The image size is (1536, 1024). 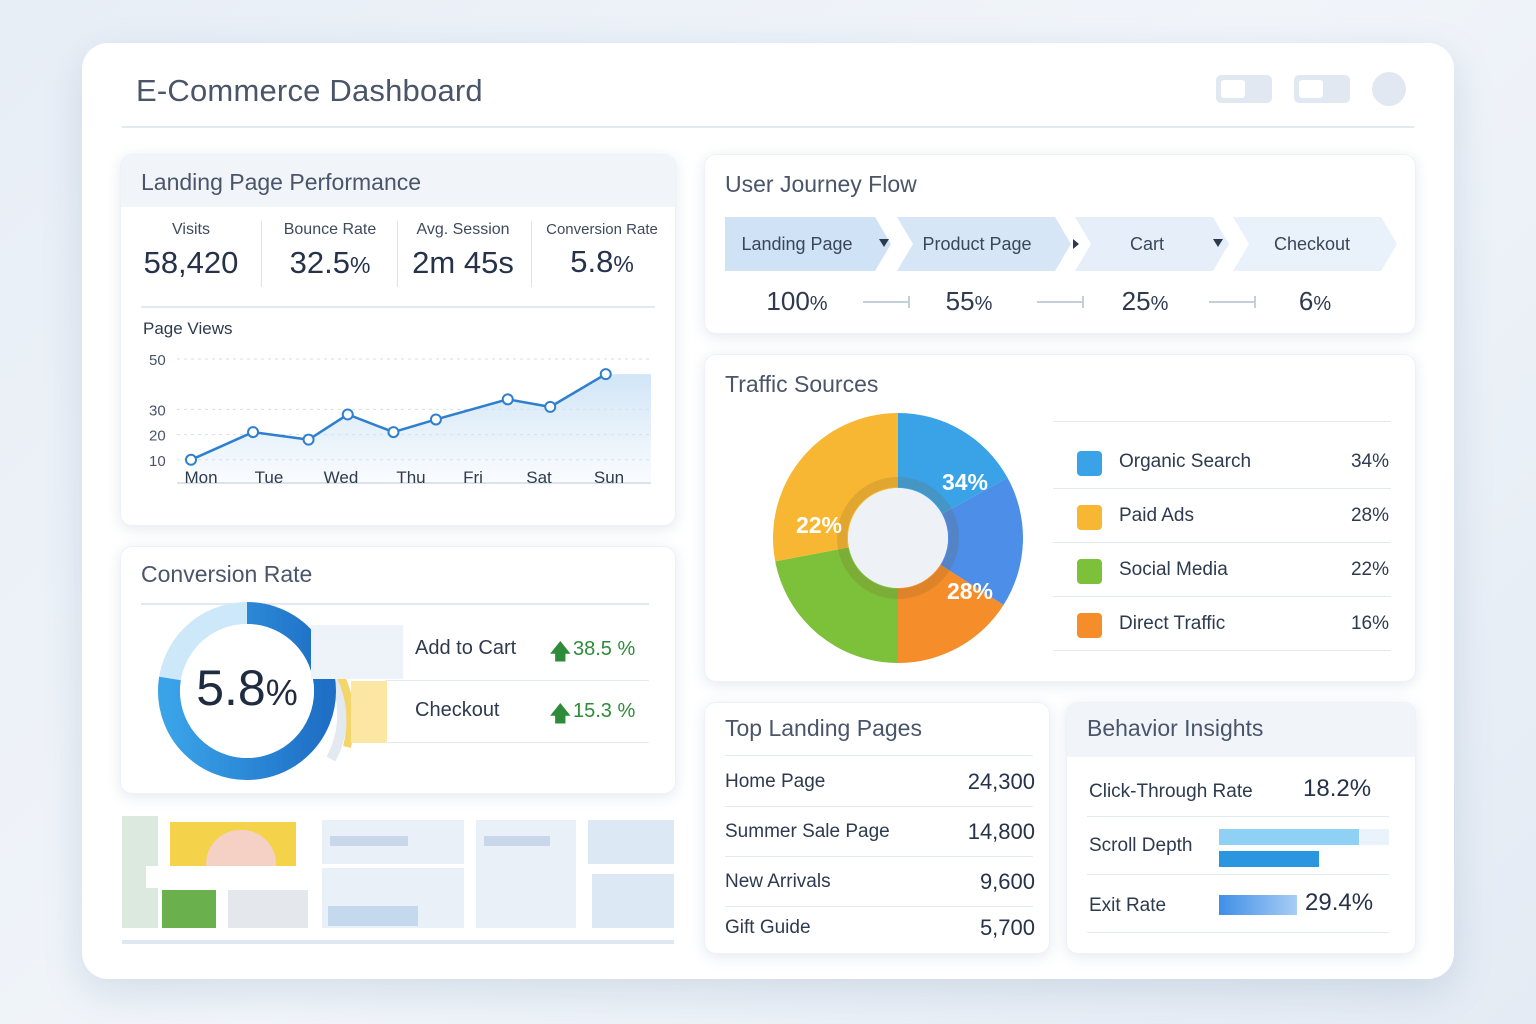 I want to click on stat-conversion-rate: Conversion Rate 5.8%, so click(x=602, y=250).